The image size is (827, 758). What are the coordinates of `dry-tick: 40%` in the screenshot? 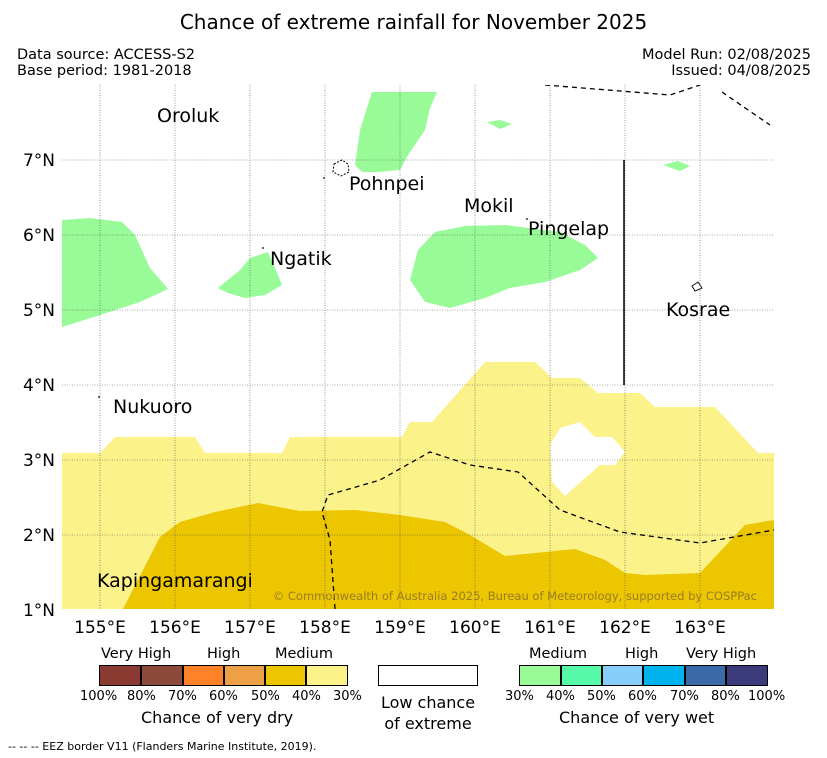 It's located at (306, 696).